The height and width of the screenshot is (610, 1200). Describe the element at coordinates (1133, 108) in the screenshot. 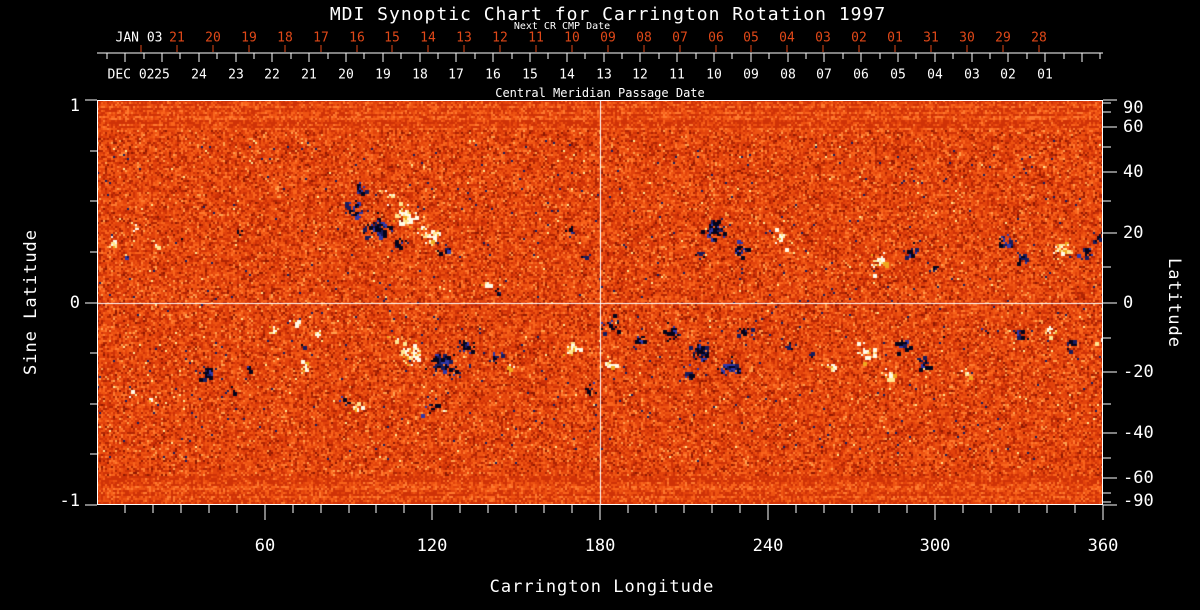

I see `latitude-tick-label: 90` at that location.